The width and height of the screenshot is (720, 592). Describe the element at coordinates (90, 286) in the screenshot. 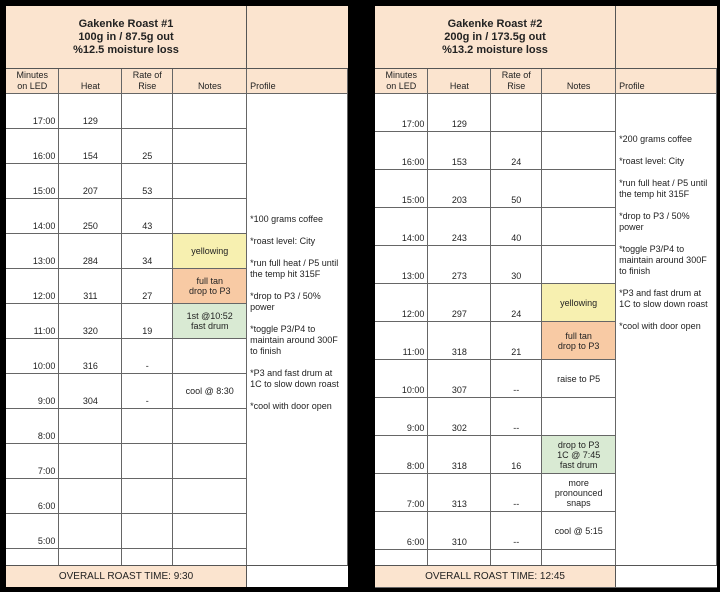

I see `heat-cell: 311` at that location.